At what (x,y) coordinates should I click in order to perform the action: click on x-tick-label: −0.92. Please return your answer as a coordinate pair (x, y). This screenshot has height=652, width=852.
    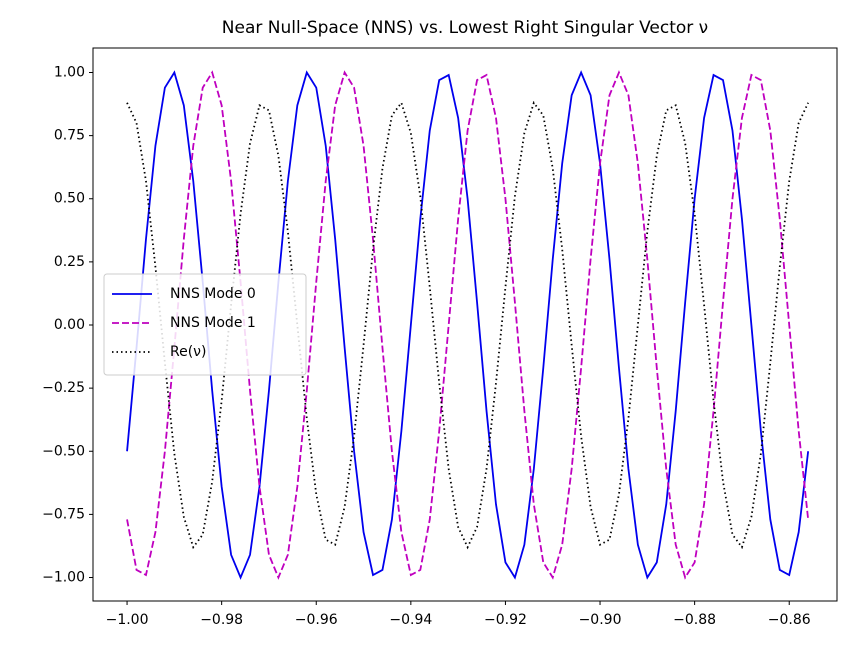
    Looking at the image, I should click on (505, 620).